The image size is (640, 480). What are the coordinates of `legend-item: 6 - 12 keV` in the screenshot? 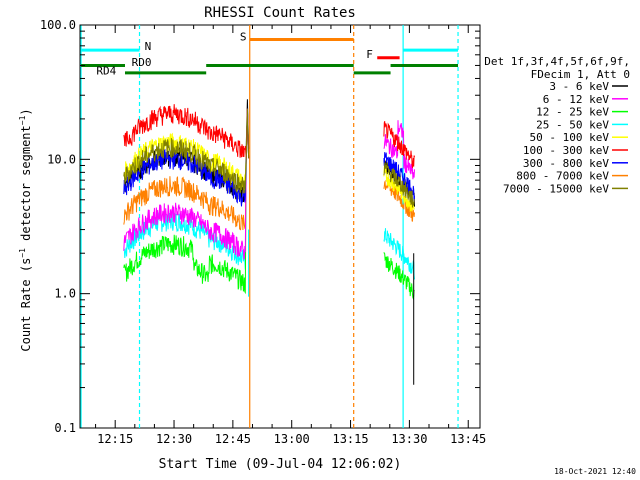 It's located at (585, 99).